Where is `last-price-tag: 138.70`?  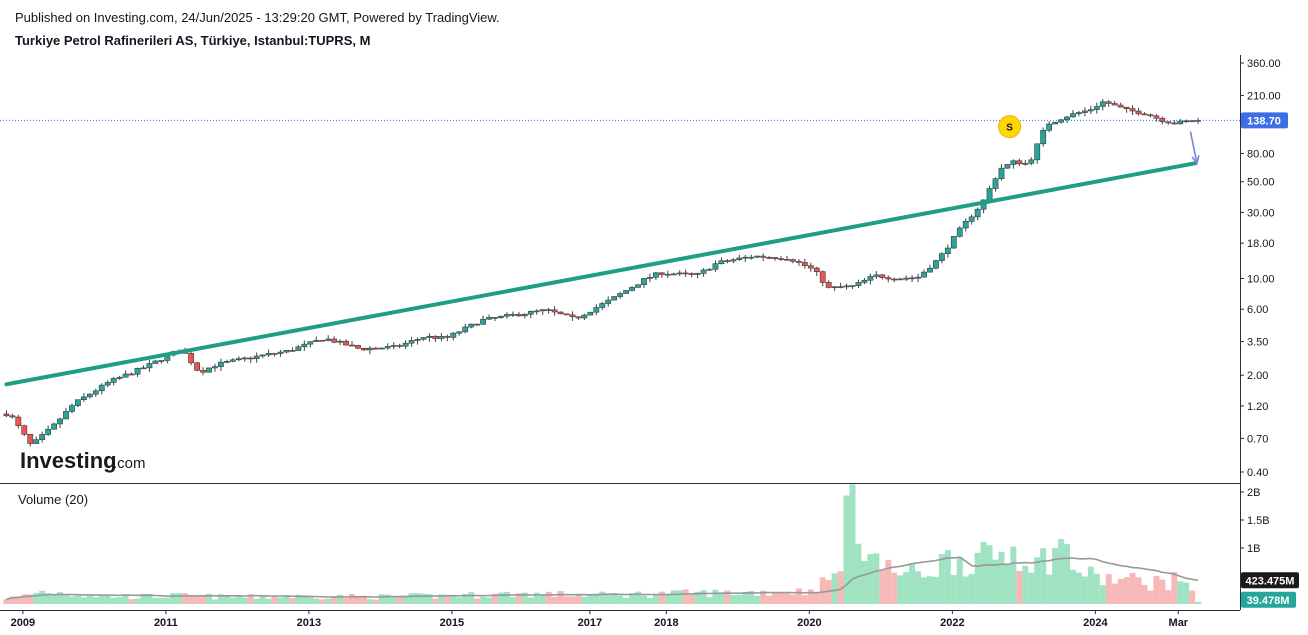
last-price-tag: 138.70 is located at coordinates (1264, 120).